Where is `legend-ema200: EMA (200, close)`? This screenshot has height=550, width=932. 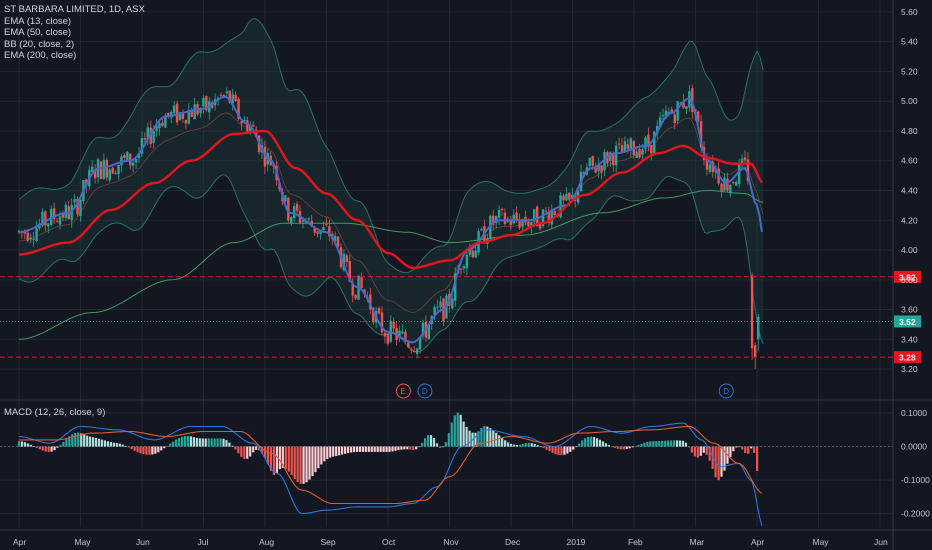
legend-ema200: EMA (200, close) is located at coordinates (40, 55).